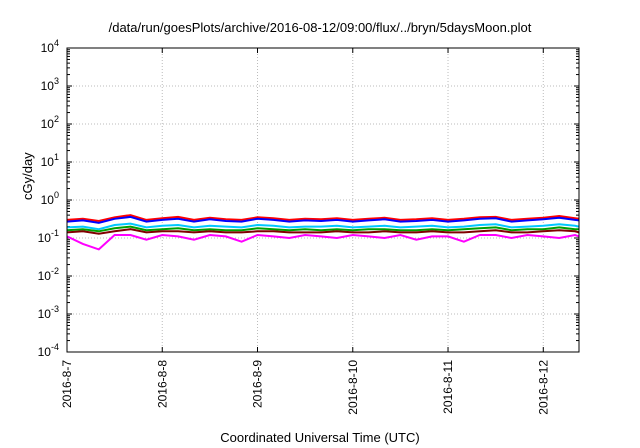 The image size is (640, 448). What do you see at coordinates (50, 122) in the screenshot?
I see `y-tick-label: 10²` at bounding box center [50, 122].